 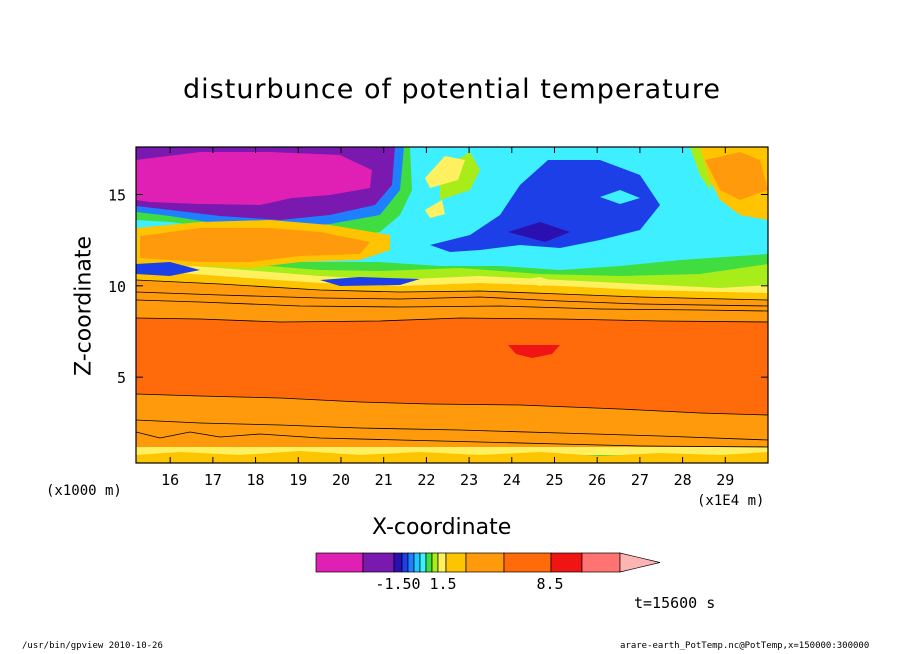 I want to click on y-tick-label: 10, so click(x=117, y=287).